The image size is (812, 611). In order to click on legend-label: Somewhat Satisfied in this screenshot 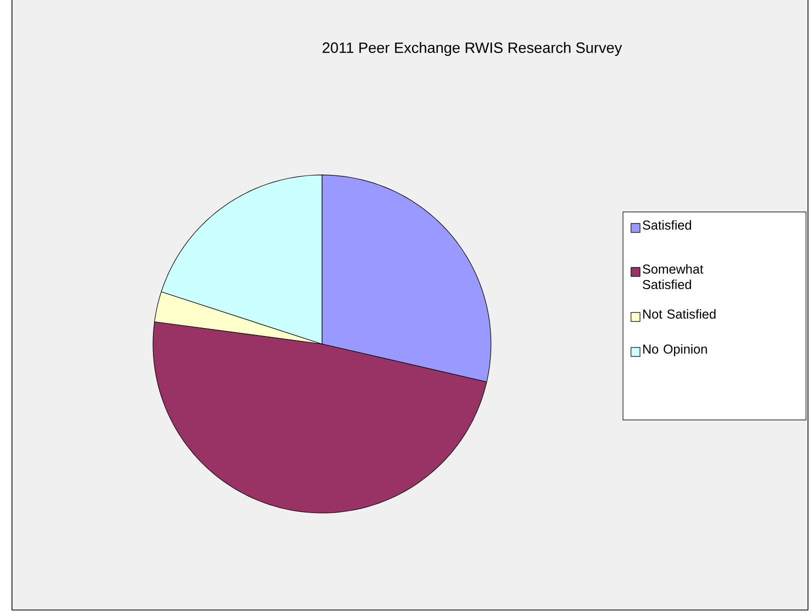, I will do `click(673, 277)`.